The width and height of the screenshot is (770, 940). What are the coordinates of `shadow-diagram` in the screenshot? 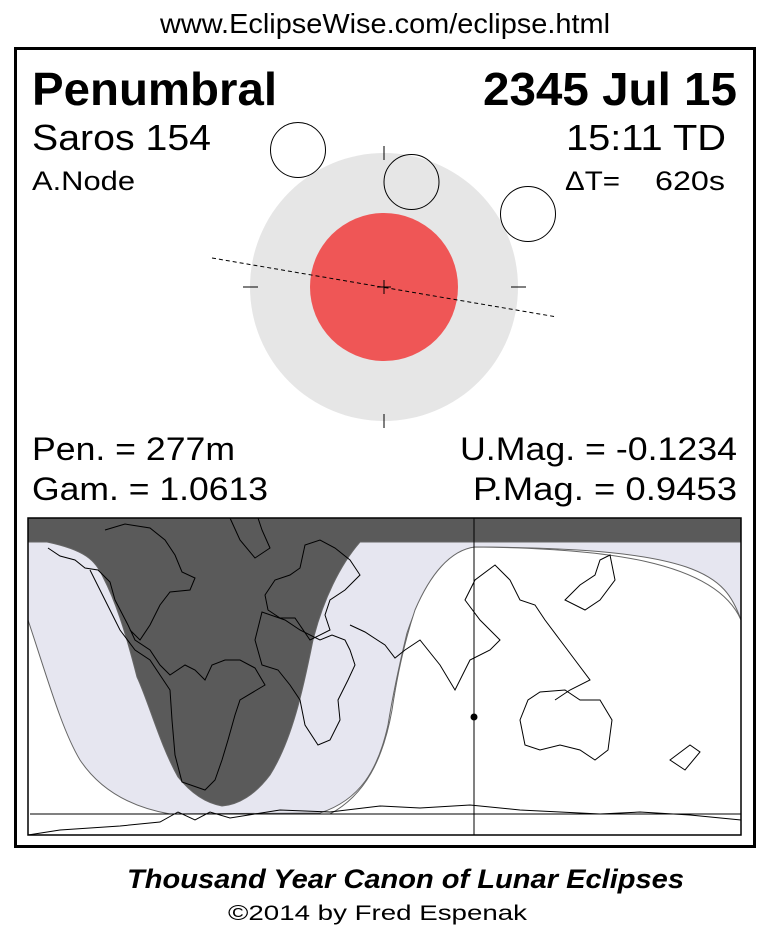 It's located at (384, 275).